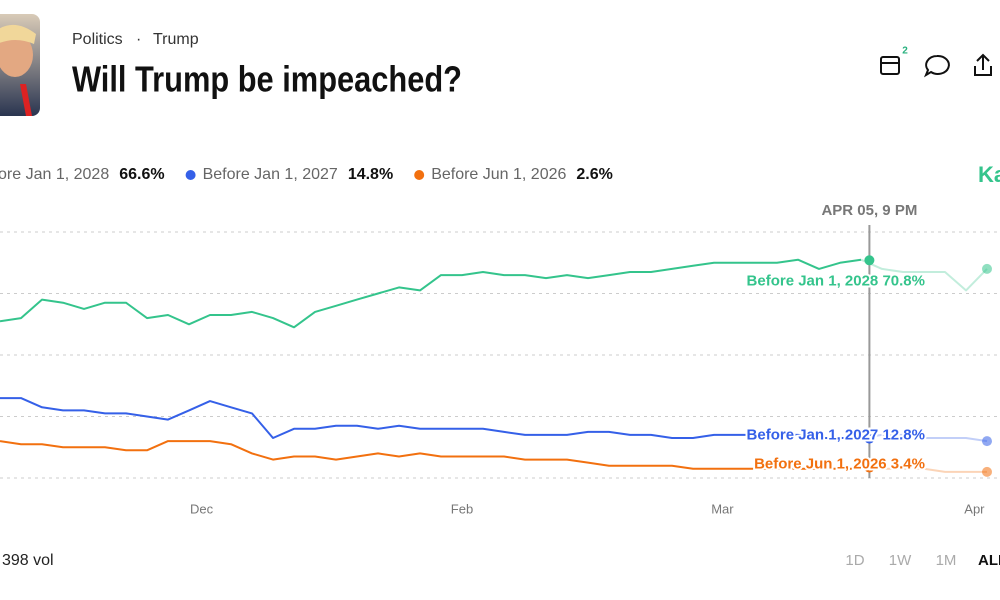 The image size is (1000, 600). I want to click on hover-label-name: Before Jun 1, 2026, so click(820, 464).